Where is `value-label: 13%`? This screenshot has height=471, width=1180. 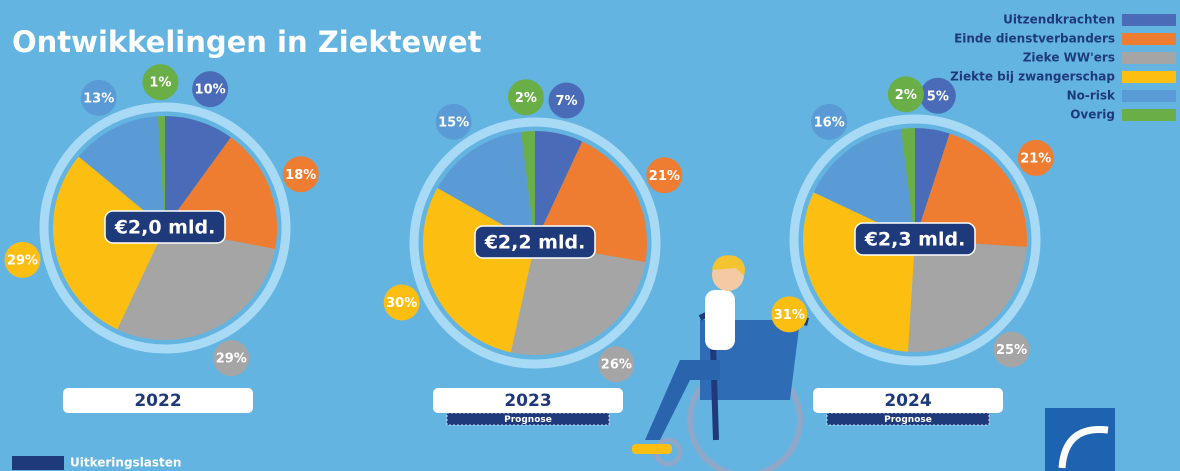
value-label: 13% is located at coordinates (98, 98).